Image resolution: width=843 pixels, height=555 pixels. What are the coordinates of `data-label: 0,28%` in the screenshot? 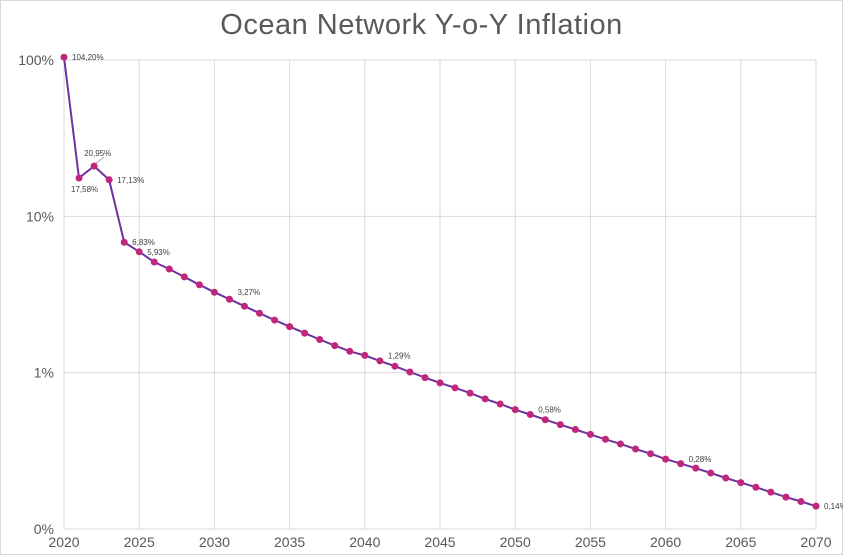 It's located at (700, 459).